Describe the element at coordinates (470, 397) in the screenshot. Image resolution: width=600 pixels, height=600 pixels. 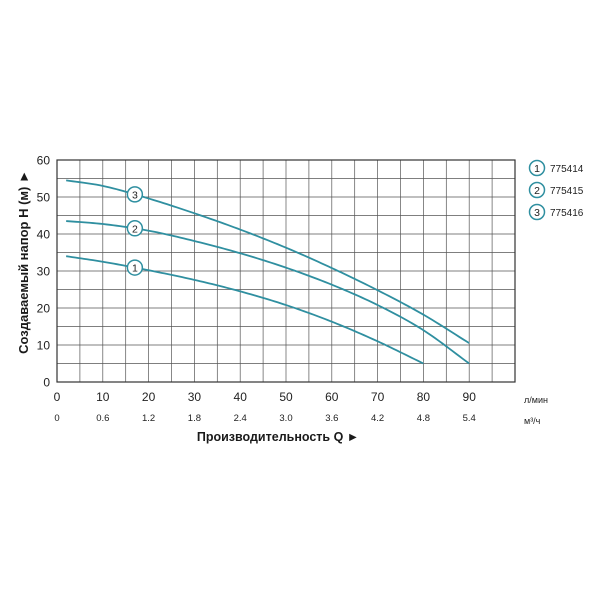
I see `x-tick-label-primary: 90` at that location.